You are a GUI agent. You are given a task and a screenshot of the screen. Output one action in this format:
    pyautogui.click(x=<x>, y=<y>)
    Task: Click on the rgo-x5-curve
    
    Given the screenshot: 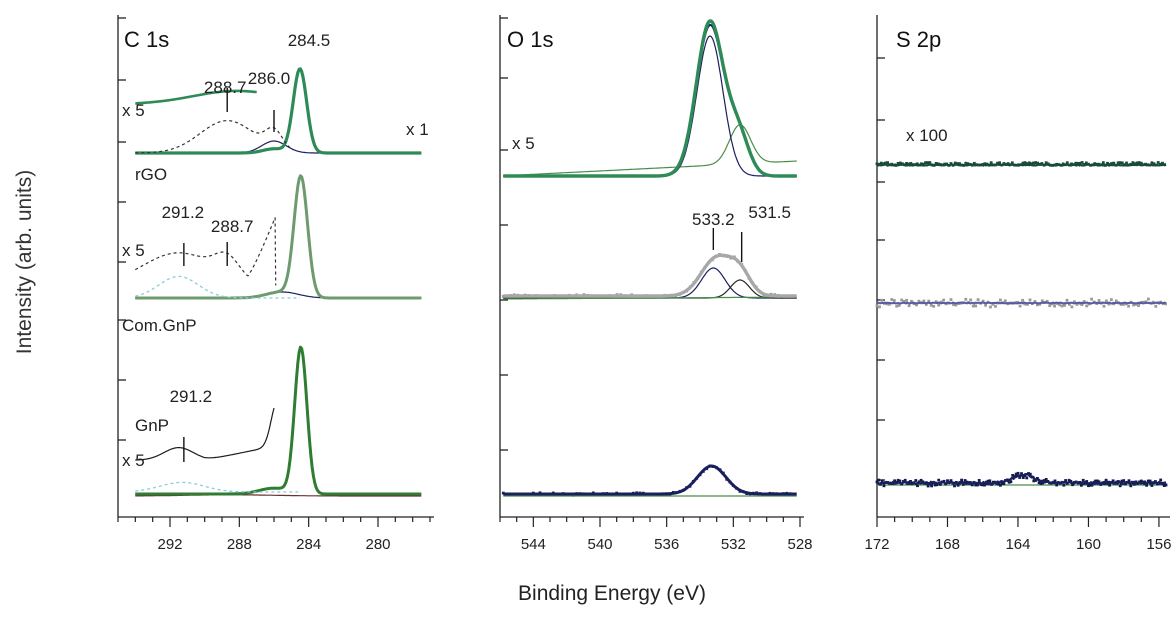 What is the action you would take?
    pyautogui.click(x=196, y=97)
    